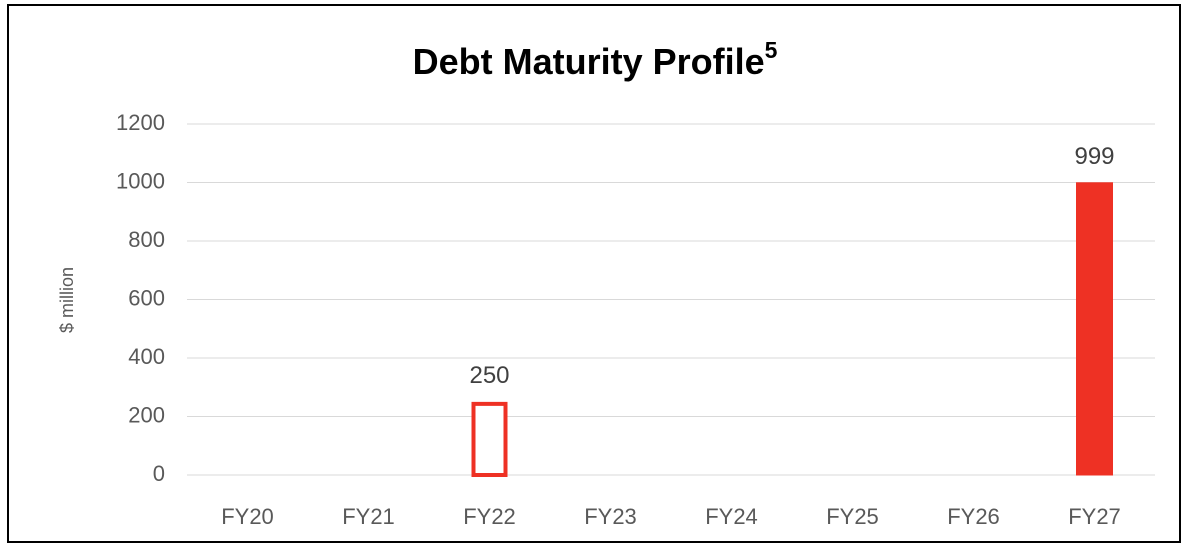 The image size is (1191, 547). What do you see at coordinates (140, 180) in the screenshot?
I see `y-tick-label: 1000` at bounding box center [140, 180].